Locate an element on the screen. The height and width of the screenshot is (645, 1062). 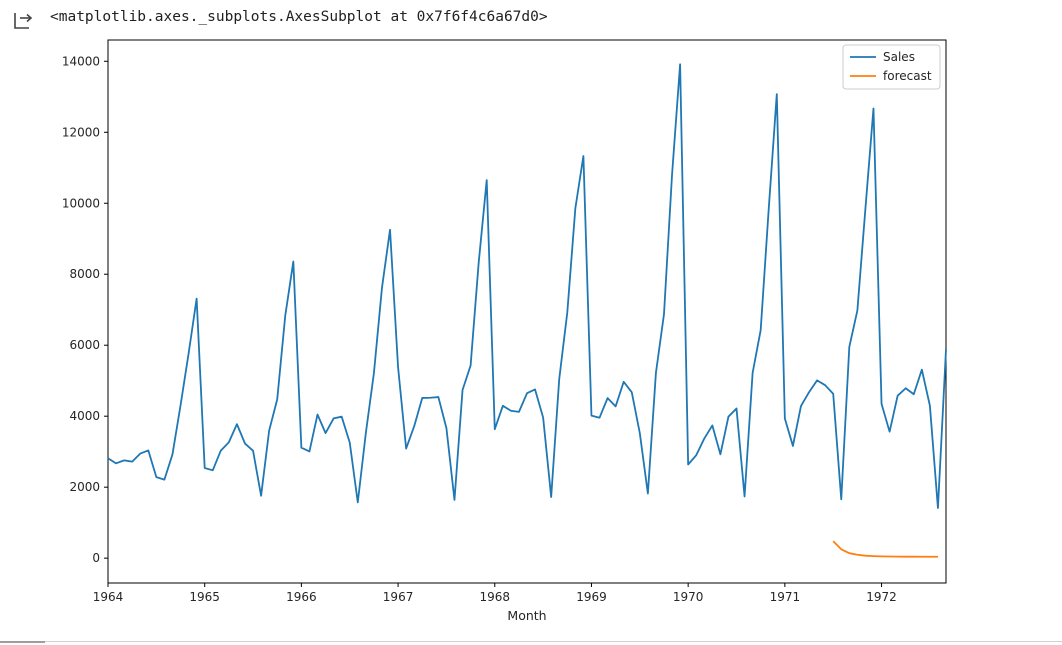
x-tick-label: 1967 is located at coordinates (398, 597).